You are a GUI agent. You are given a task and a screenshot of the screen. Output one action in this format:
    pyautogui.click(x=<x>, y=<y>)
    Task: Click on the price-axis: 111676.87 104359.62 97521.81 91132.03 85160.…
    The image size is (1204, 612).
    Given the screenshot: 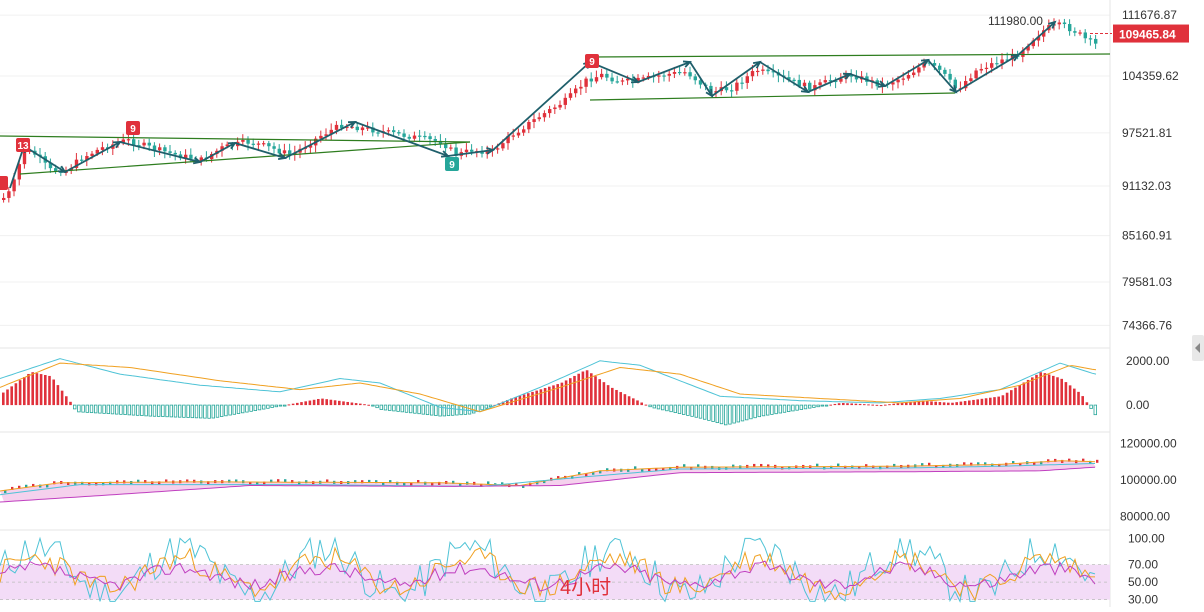 What is the action you would take?
    pyautogui.click(x=1151, y=307)
    